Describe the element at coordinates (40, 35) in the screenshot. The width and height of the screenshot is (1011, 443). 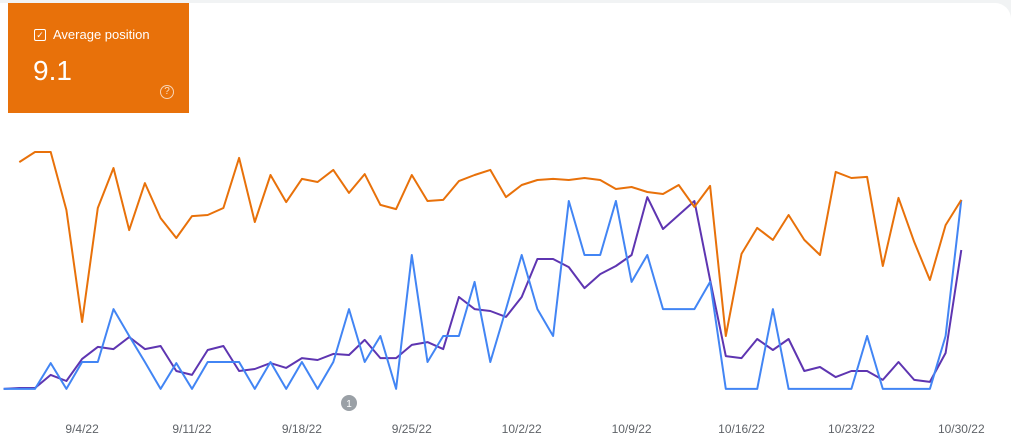
I see `checkbox: ✓` at that location.